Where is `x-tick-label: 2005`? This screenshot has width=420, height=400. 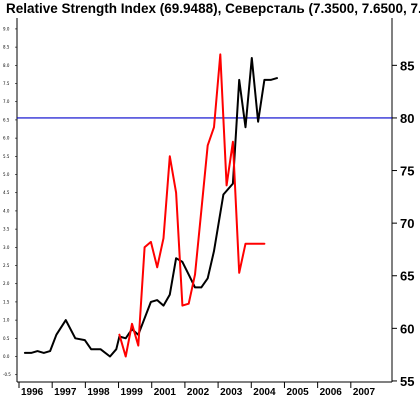 x-tick-label: 2005 is located at coordinates (297, 392).